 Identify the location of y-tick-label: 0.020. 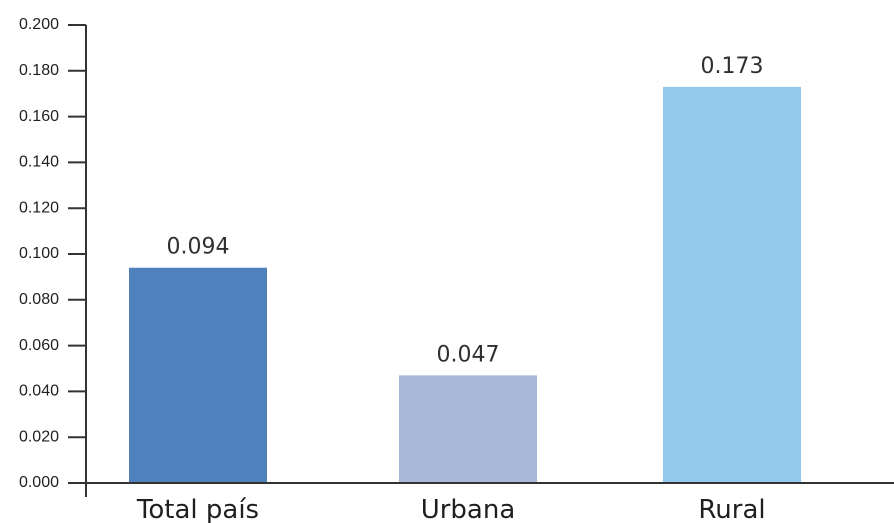
(39, 436).